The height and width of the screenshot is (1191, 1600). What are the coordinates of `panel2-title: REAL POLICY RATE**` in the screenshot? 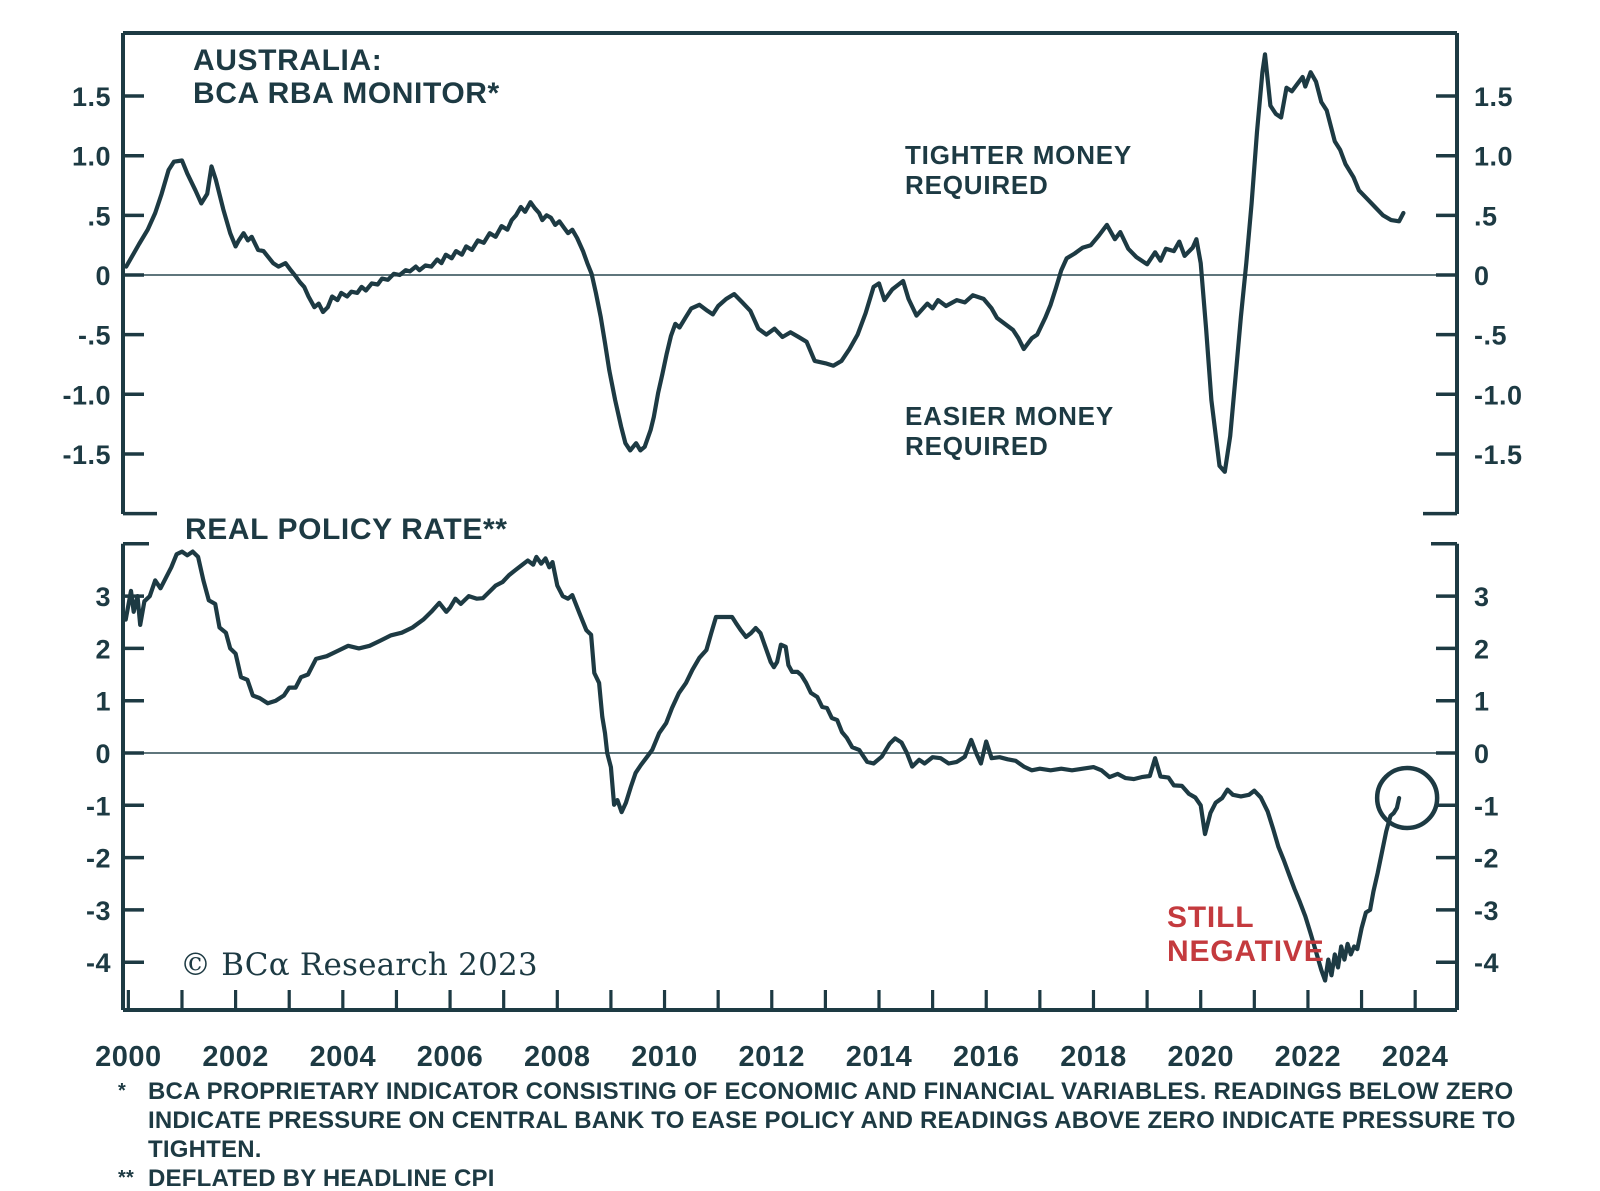 It's located at (346, 529).